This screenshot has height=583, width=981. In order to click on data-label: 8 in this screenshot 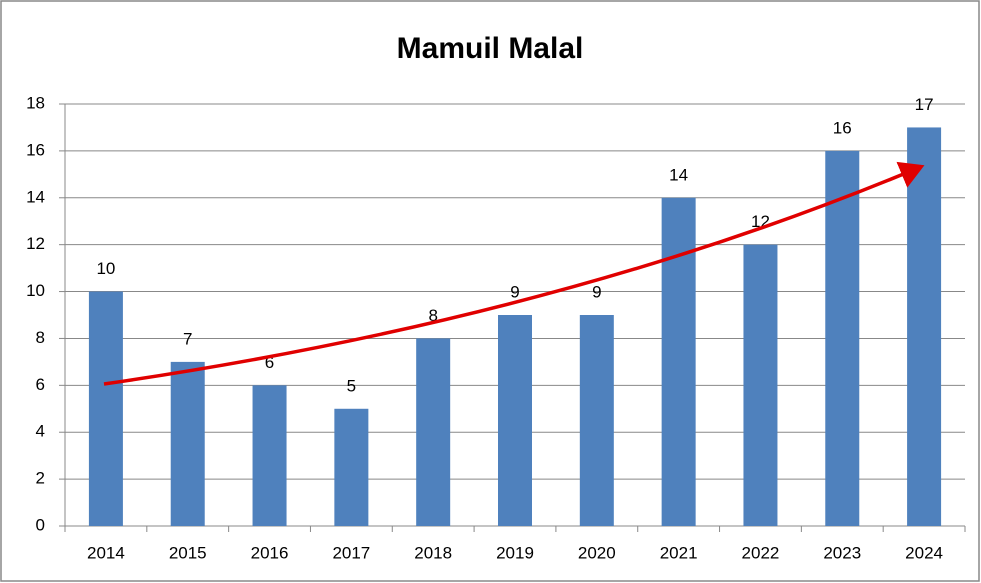, I will do `click(432, 315)`.